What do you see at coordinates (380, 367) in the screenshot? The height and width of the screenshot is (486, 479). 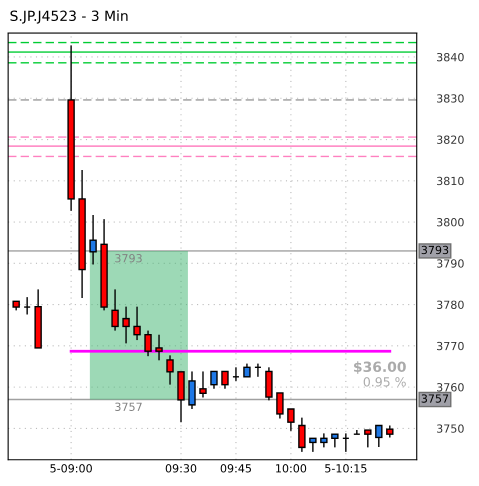 I see `annotation: $36.00` at bounding box center [380, 367].